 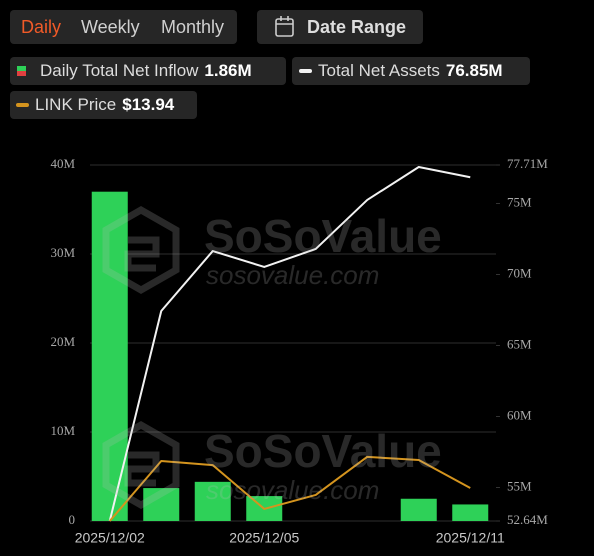 I want to click on y-tick-label: 20M, so click(x=62, y=341).